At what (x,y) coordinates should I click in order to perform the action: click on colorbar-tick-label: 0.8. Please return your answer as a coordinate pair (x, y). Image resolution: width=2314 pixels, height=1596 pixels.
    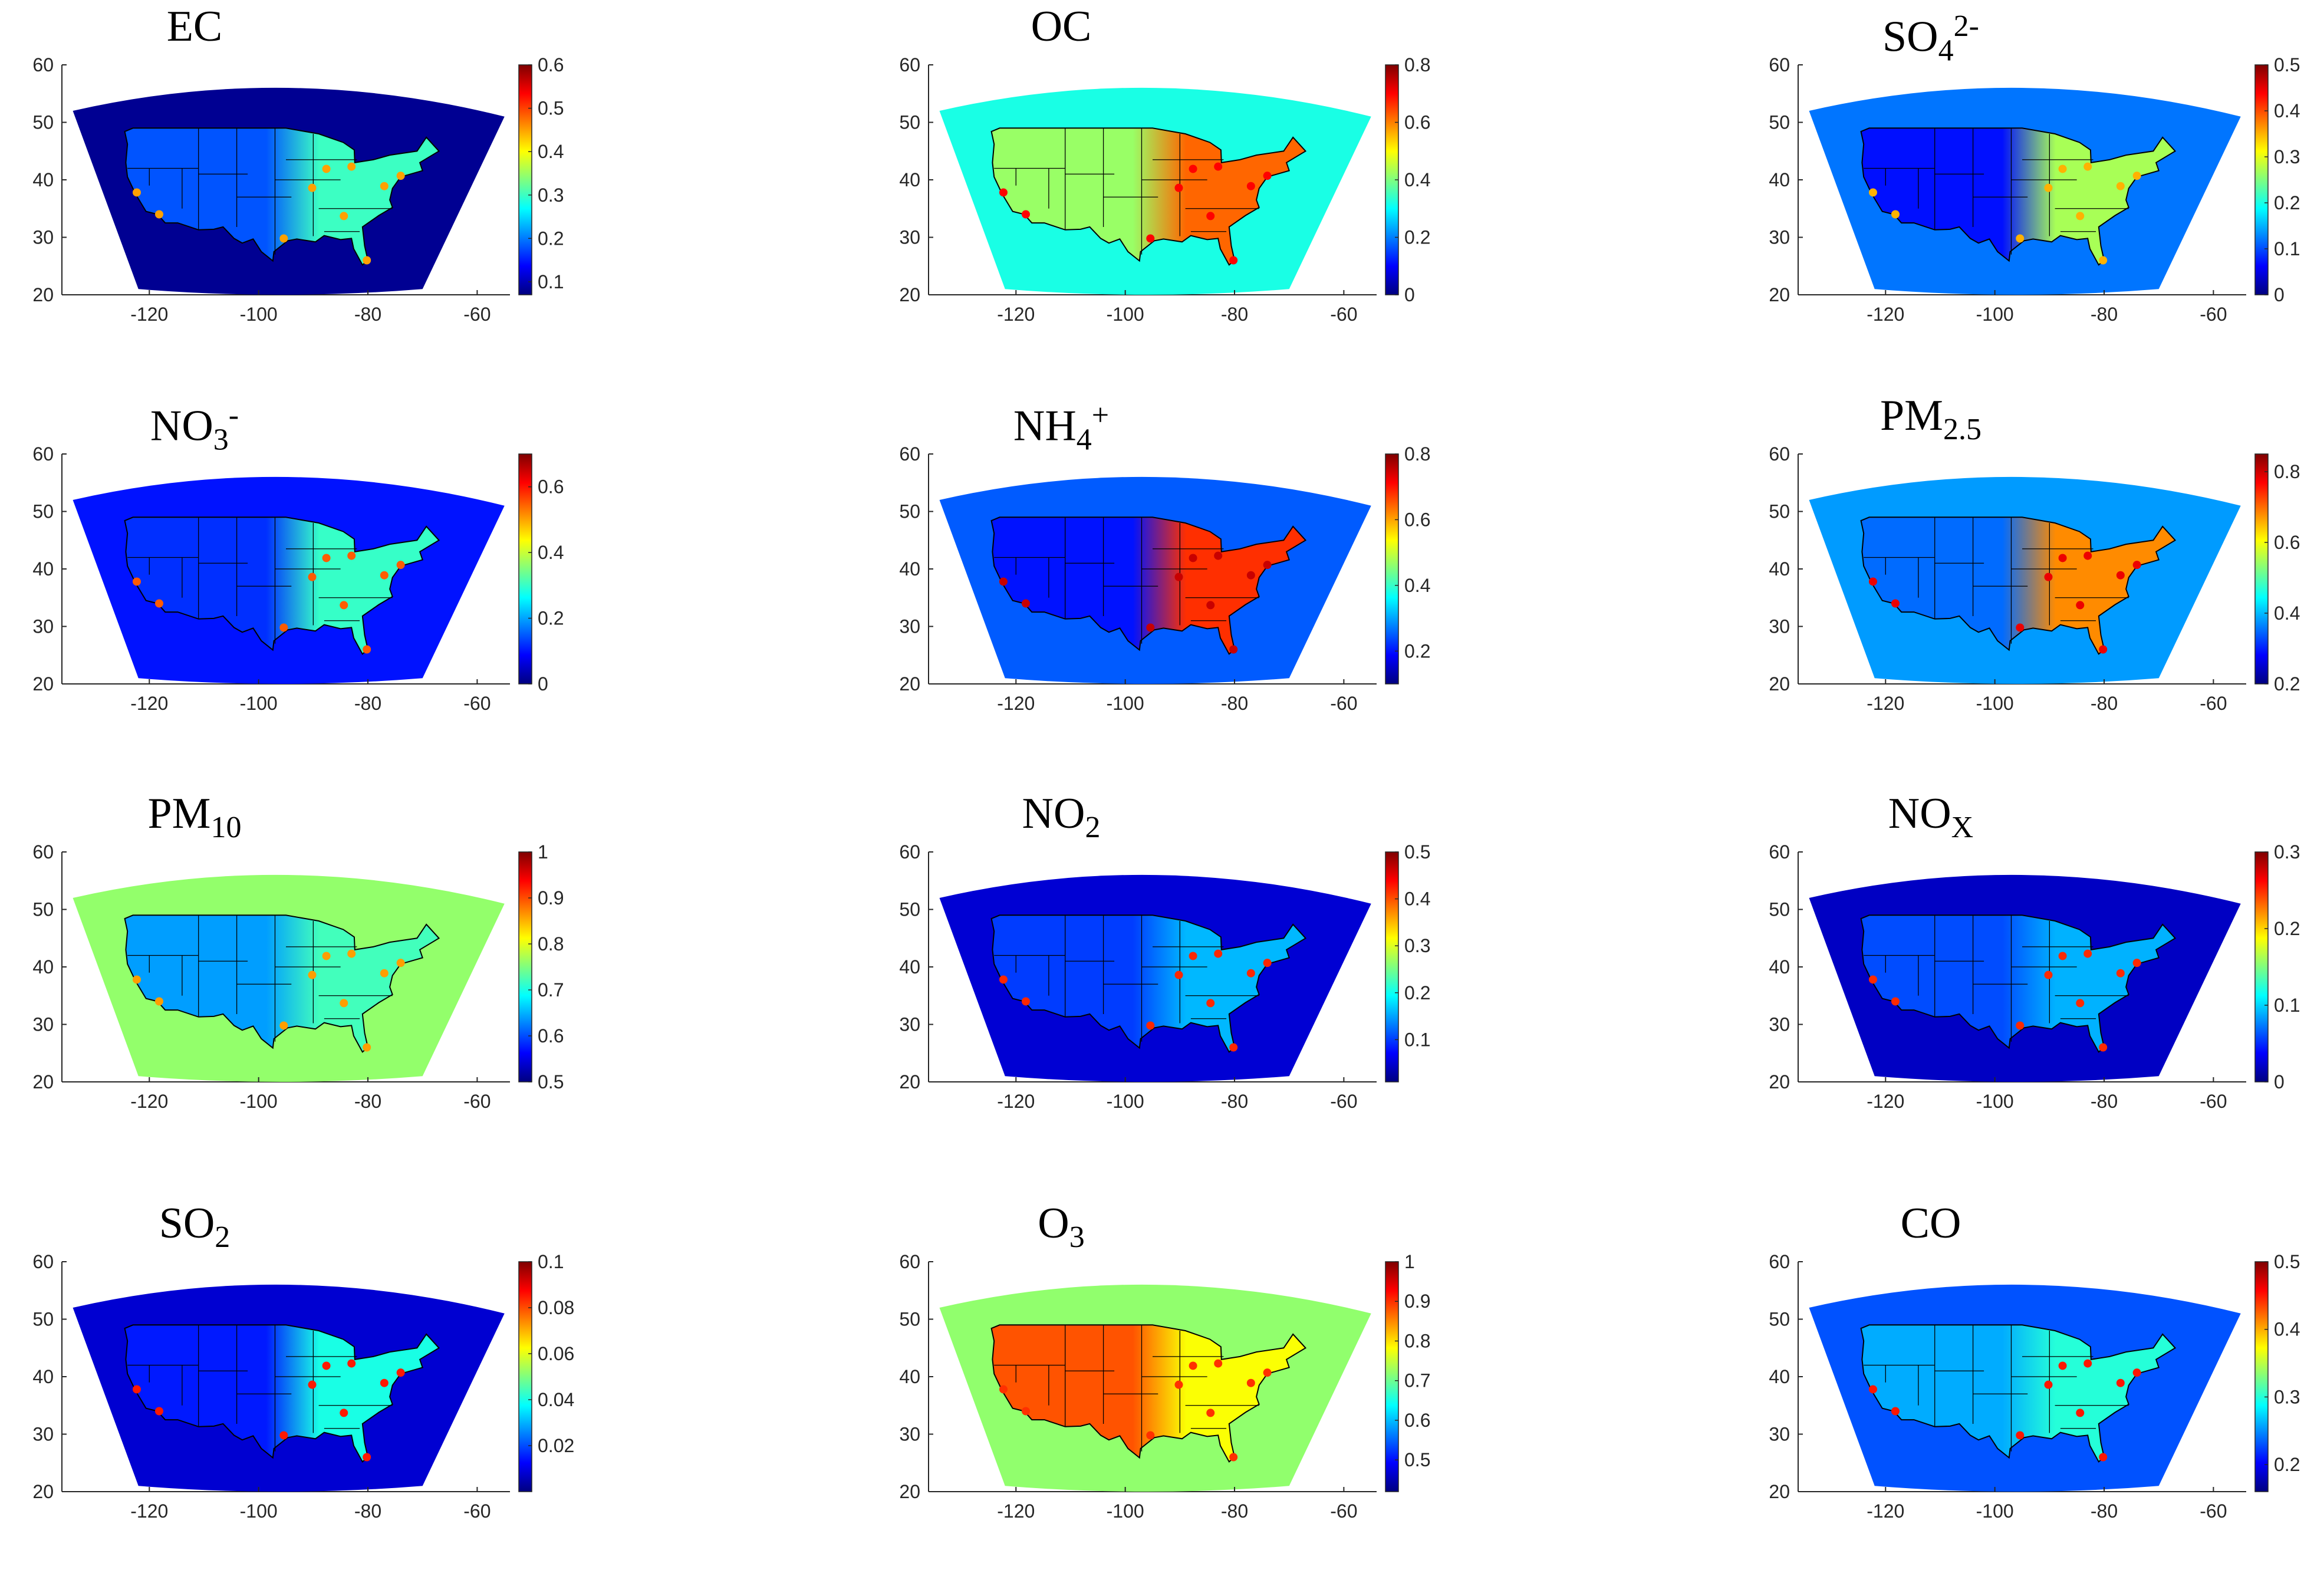
    Looking at the image, I should click on (1417, 64).